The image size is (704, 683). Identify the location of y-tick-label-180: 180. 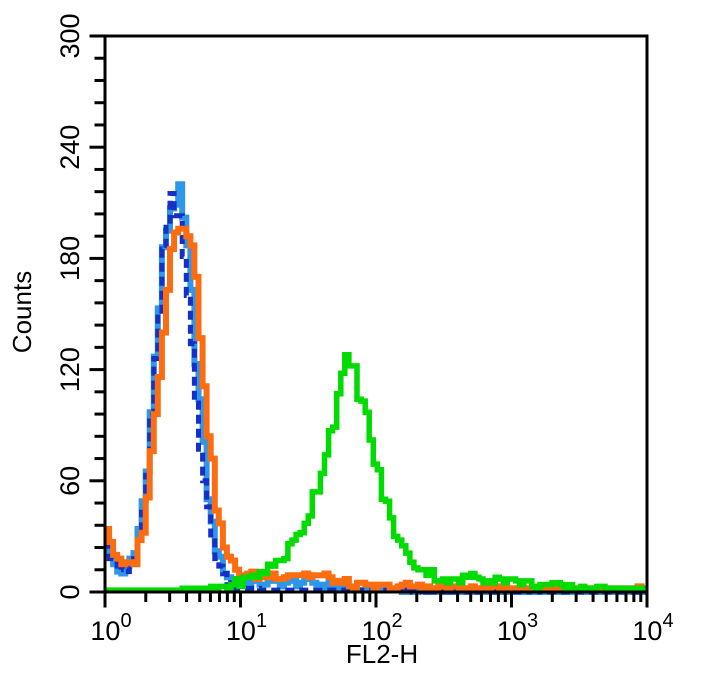
(70, 258).